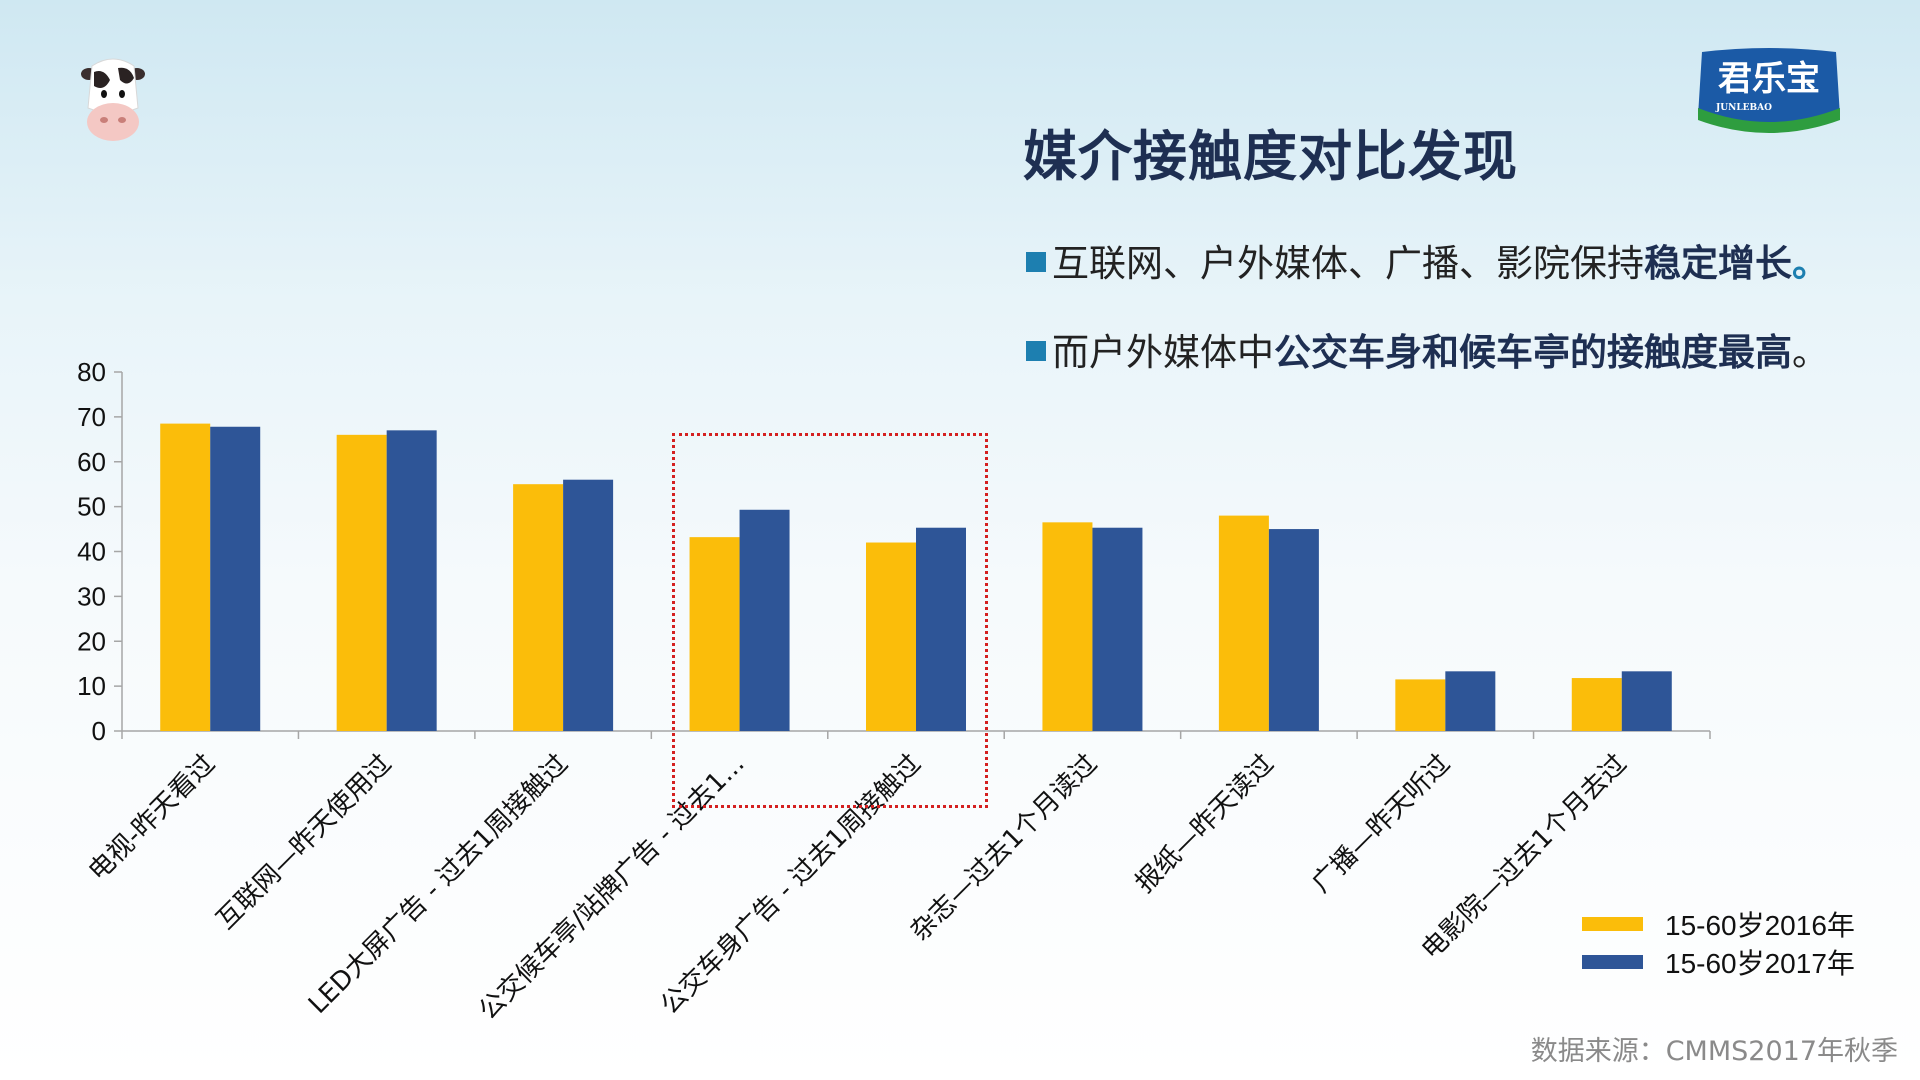 The height and width of the screenshot is (1080, 1920). What do you see at coordinates (91, 372) in the screenshot?
I see `y-tick-label: 80` at bounding box center [91, 372].